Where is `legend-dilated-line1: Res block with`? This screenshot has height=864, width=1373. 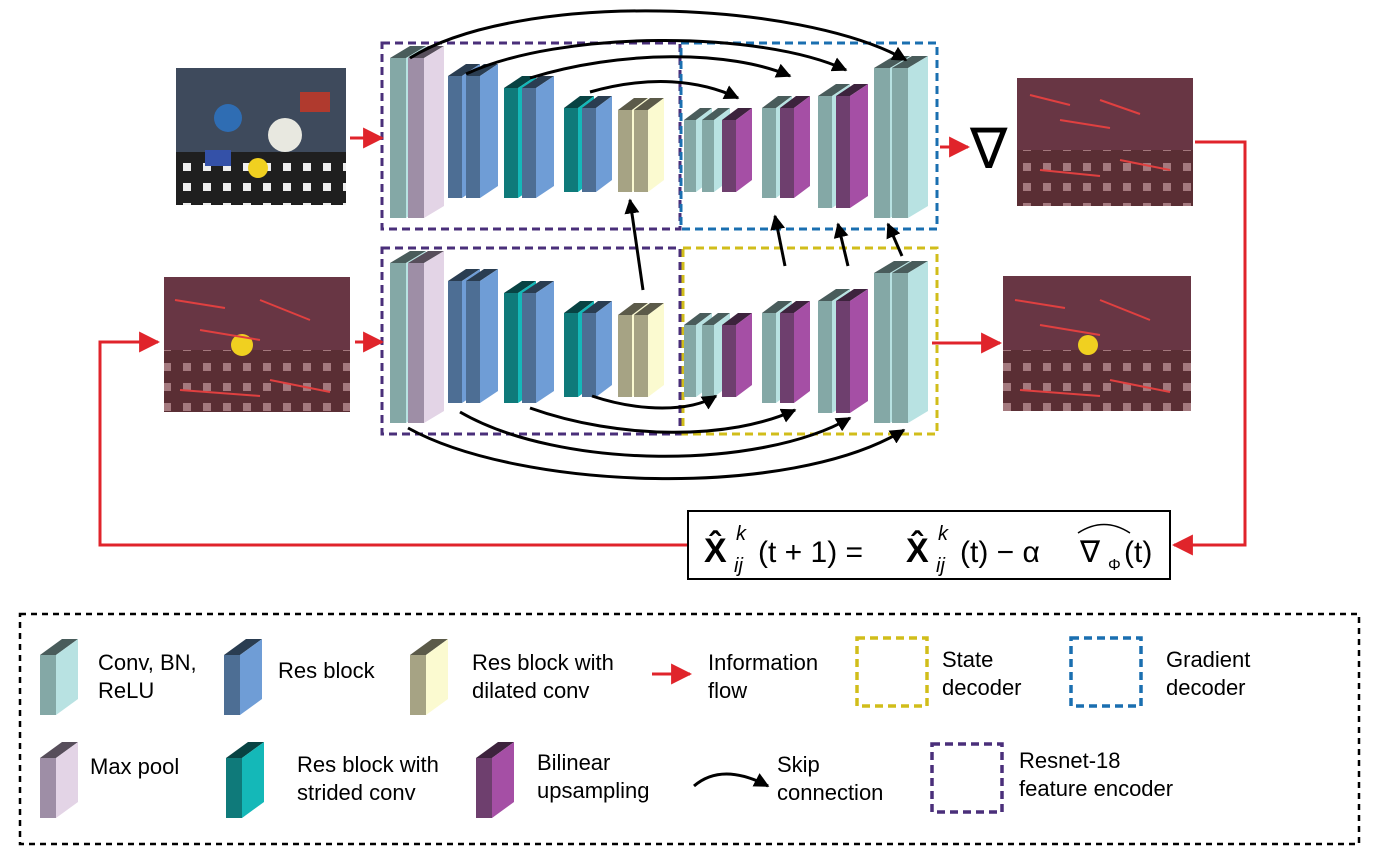
legend-dilated-line1: Res block with is located at coordinates (543, 662).